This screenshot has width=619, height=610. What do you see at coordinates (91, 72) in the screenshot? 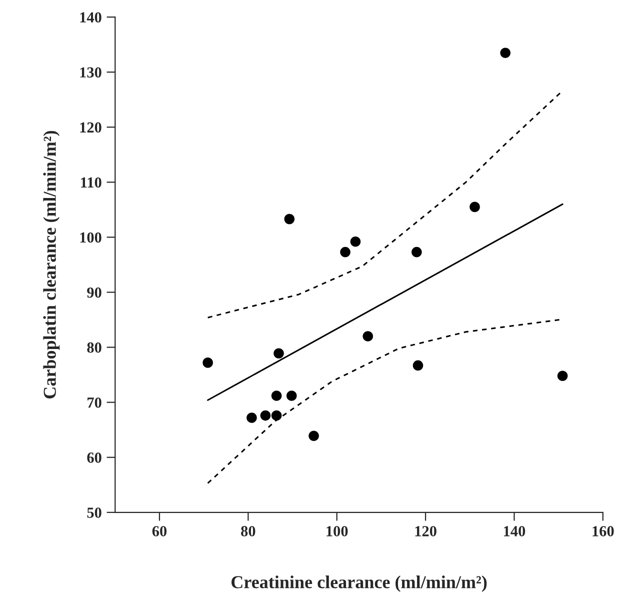
I see `y-tick-label: 130` at bounding box center [91, 72].